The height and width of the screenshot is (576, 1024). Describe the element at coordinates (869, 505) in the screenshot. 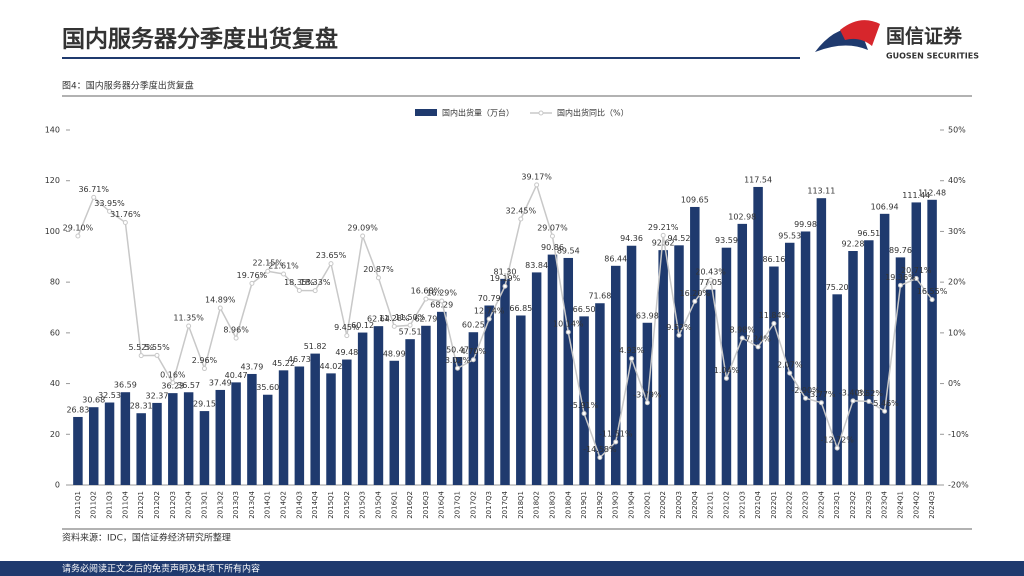

I see `x-tick-label: 2023Q3` at that location.